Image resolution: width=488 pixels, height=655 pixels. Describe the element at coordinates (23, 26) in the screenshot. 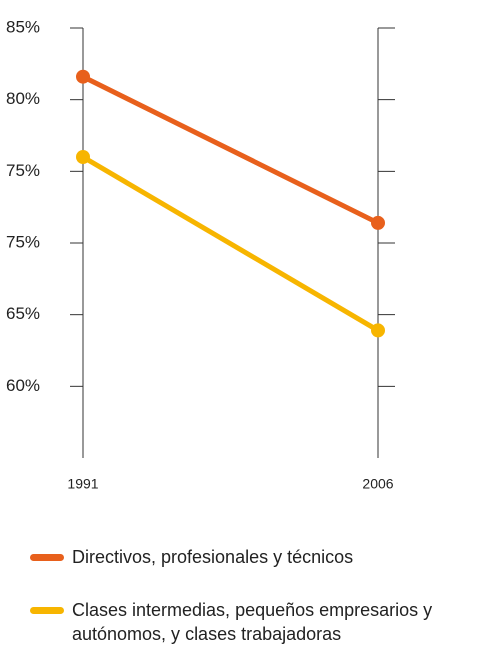

I see `y-tick-label: 85%` at that location.